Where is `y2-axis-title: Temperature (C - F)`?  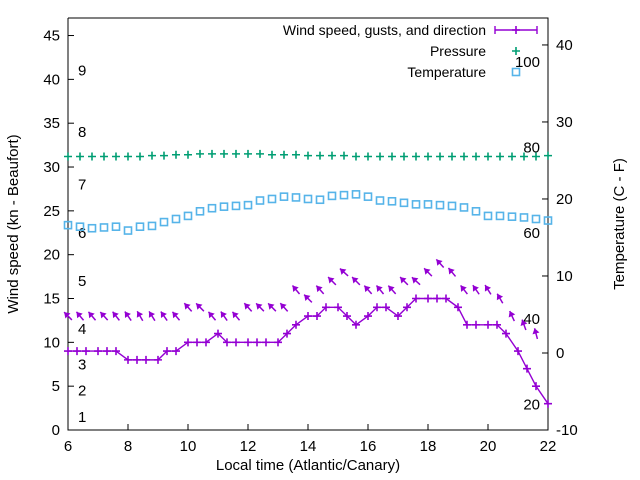
y2-axis-title: Temperature (C - F) is located at coordinates (619, 224).